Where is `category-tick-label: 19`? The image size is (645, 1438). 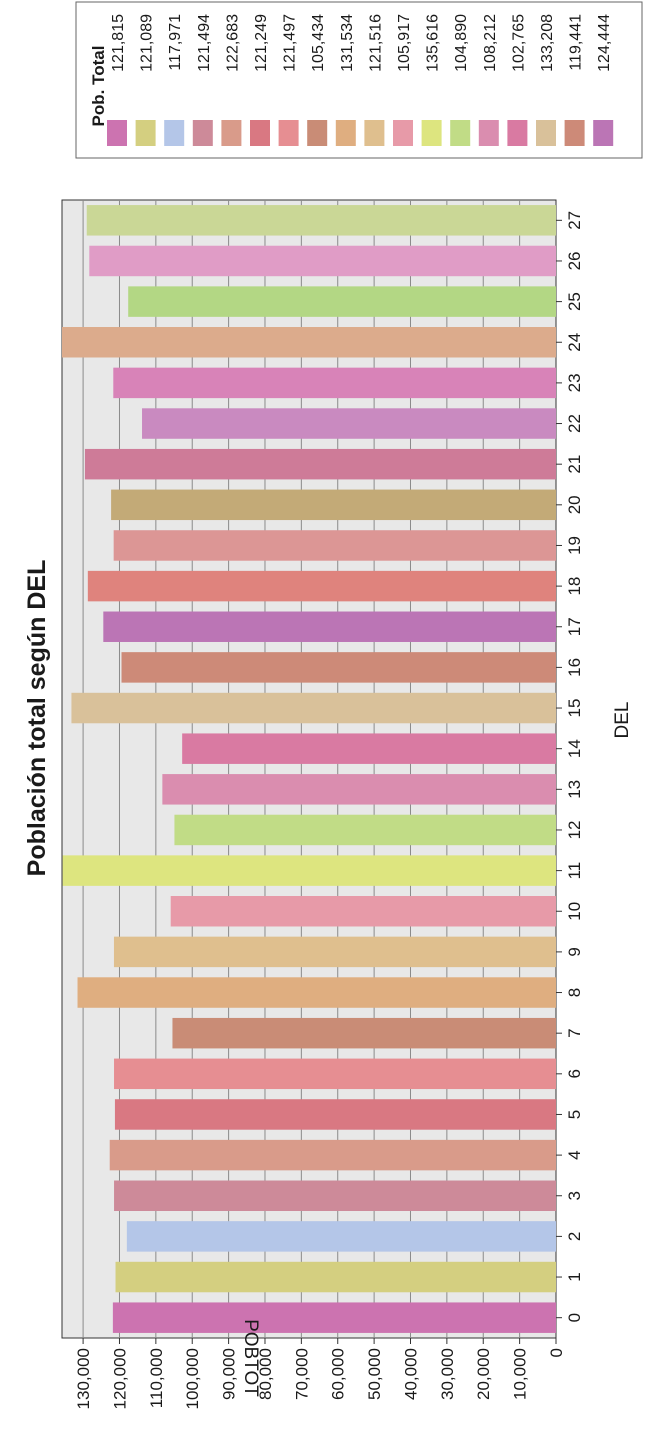
category-tick-label: 19 is located at coordinates (574, 545).